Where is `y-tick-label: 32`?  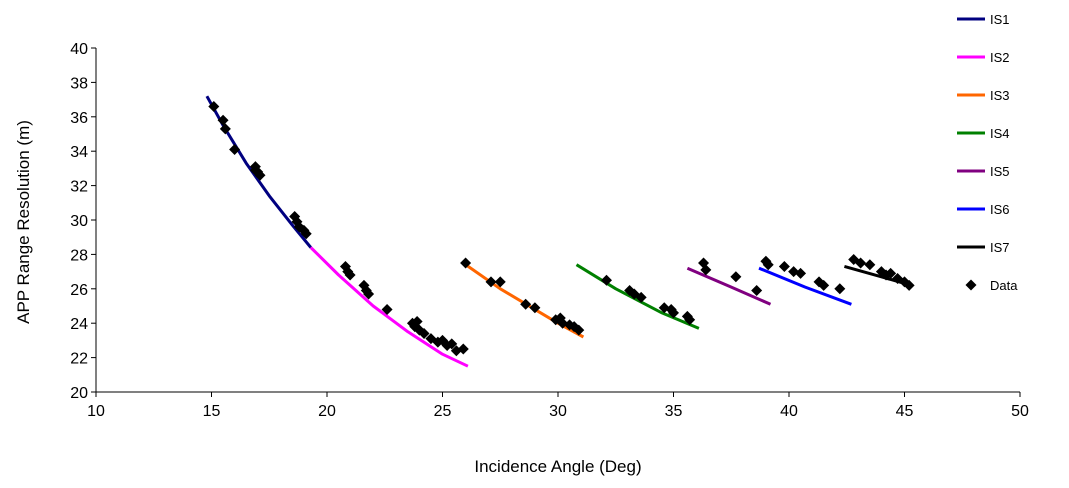 y-tick-label: 32 is located at coordinates (79, 187).